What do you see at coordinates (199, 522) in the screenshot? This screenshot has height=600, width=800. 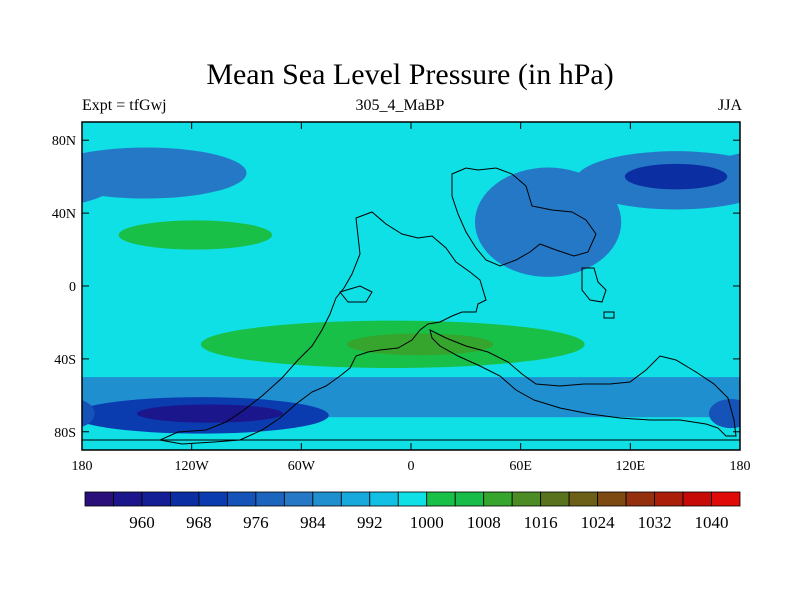 I see `colorbar-label: 968` at bounding box center [199, 522].